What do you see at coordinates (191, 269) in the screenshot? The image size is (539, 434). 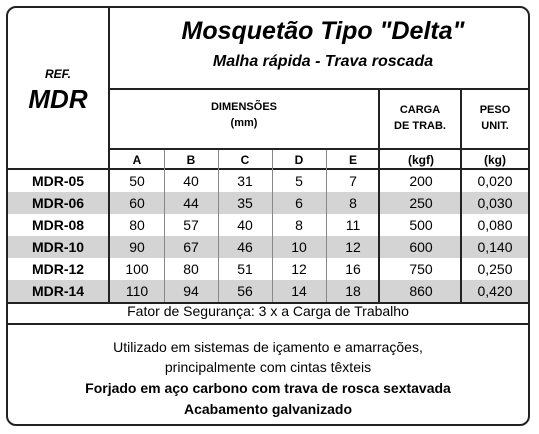 I see `cell-b: 80` at bounding box center [191, 269].